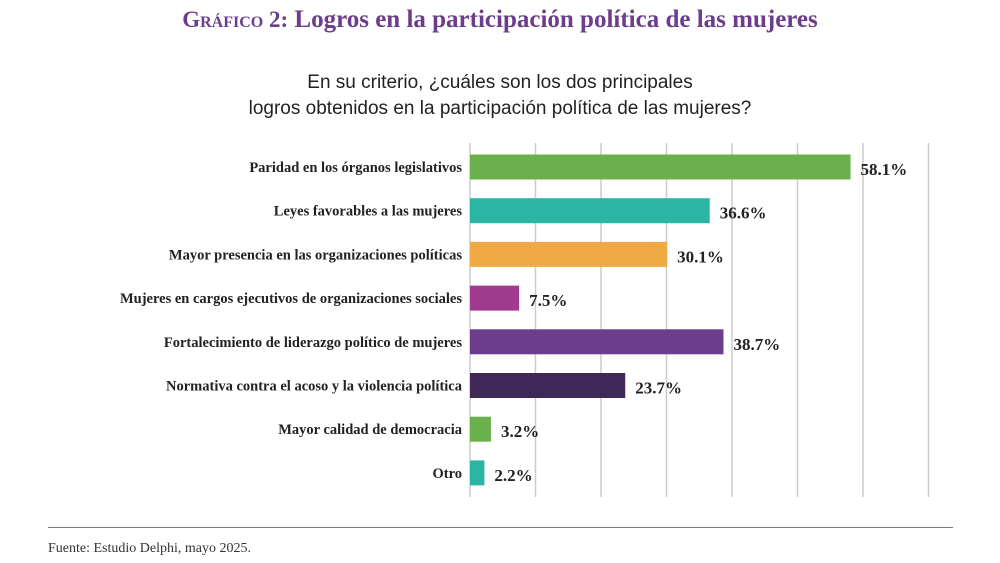 This screenshot has width=1000, height=563. Describe the element at coordinates (513, 475) in the screenshot. I see `value-label-8: 2.2%` at that location.